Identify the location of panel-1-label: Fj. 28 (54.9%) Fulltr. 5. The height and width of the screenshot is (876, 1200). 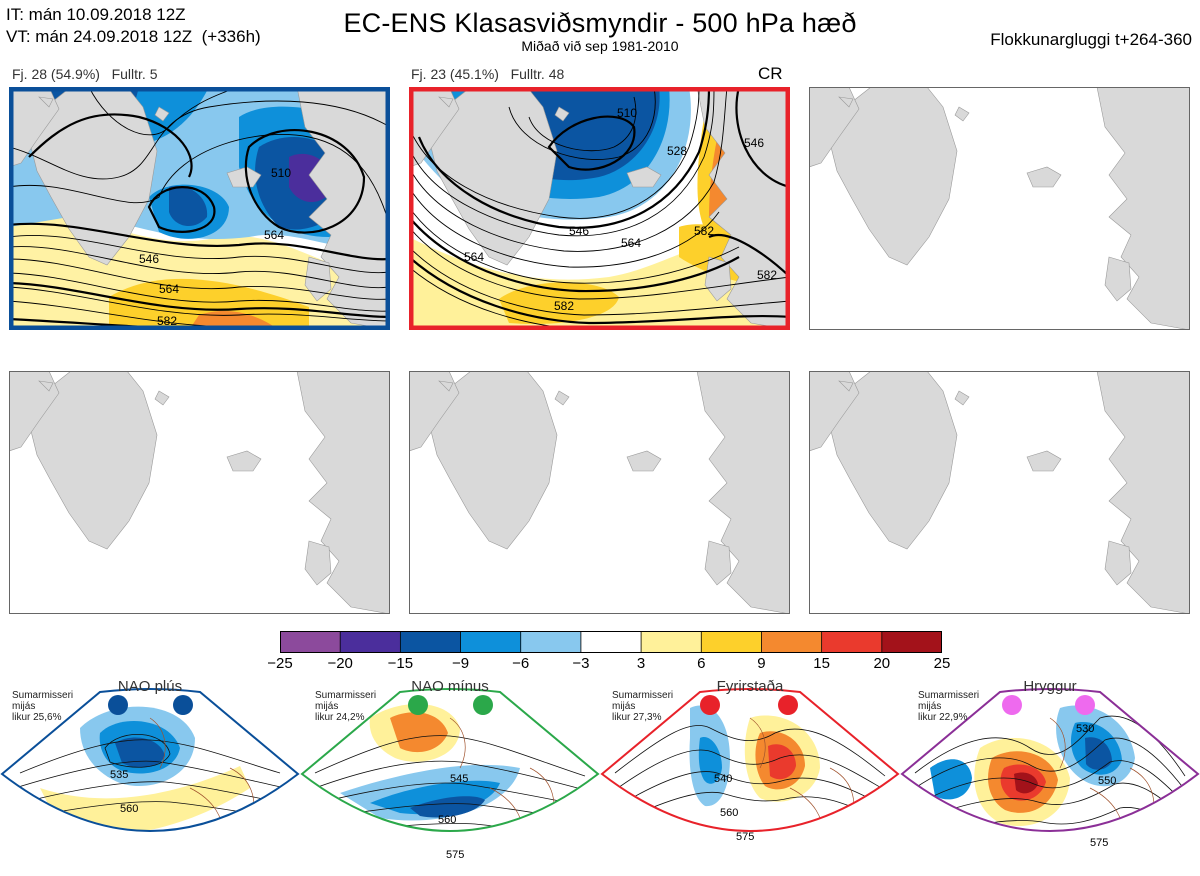
(85, 74).